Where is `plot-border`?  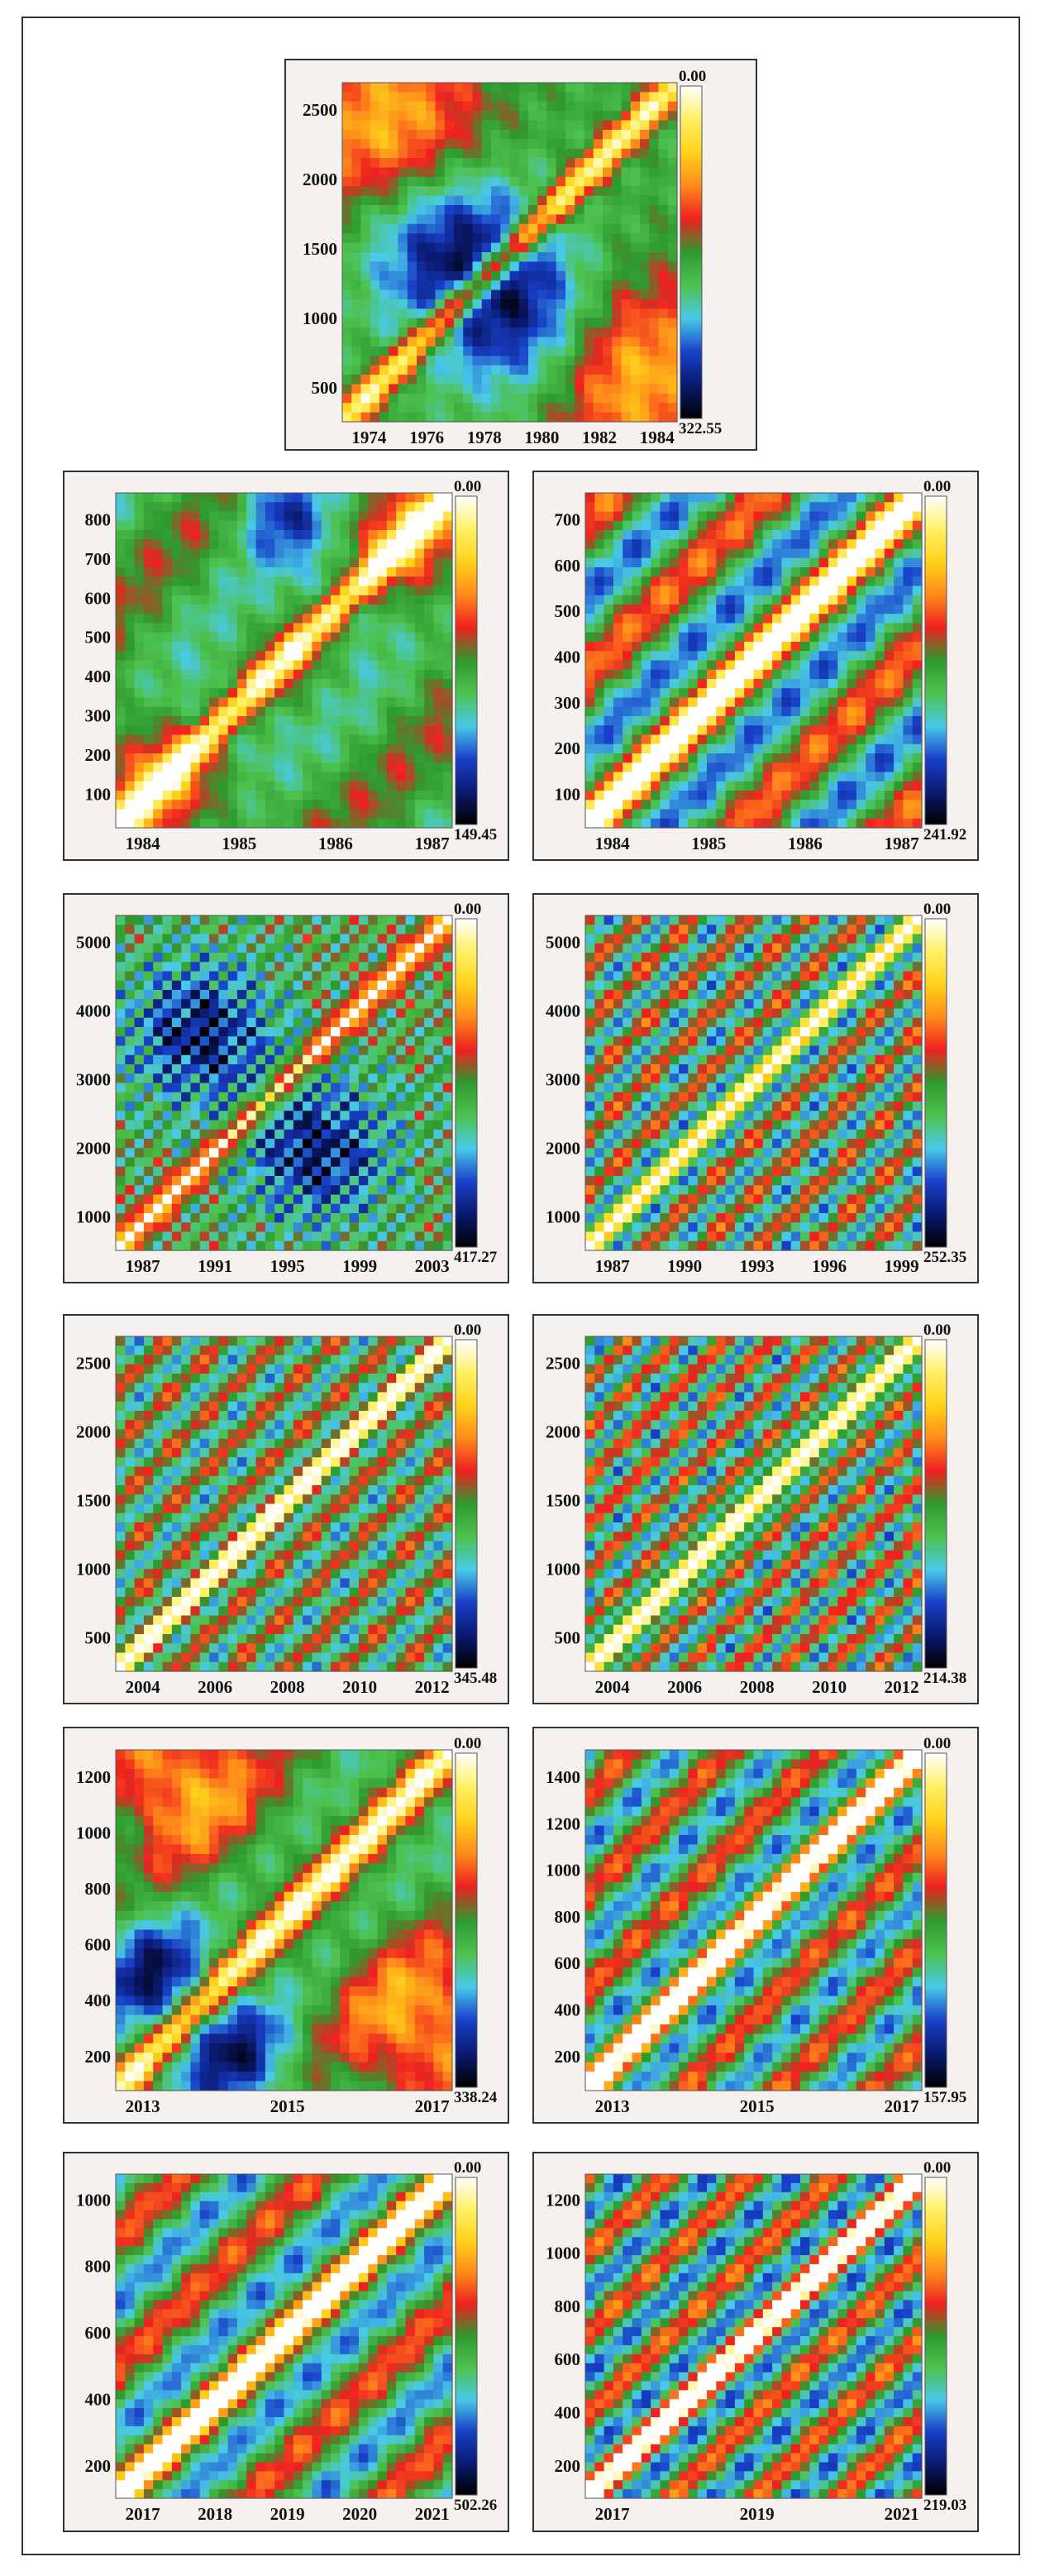 plot-border is located at coordinates (753, 660).